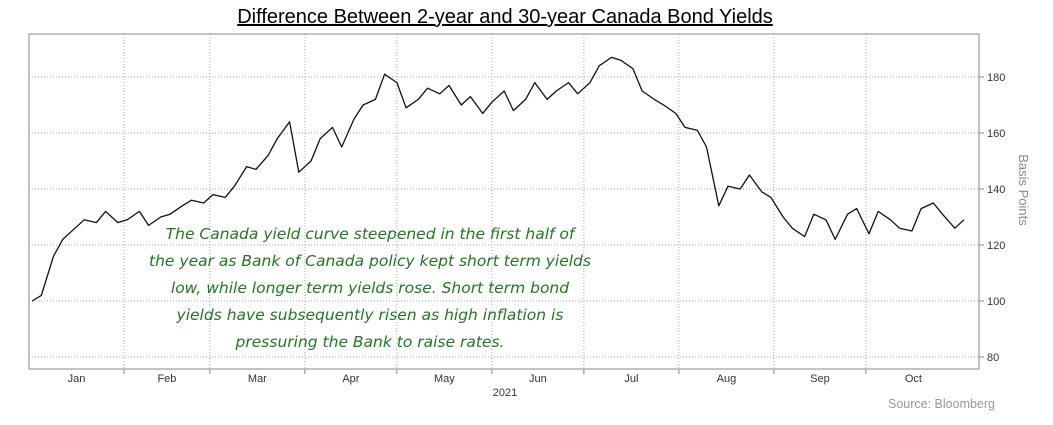 This screenshot has width=1053, height=425. Describe the element at coordinates (942, 404) in the screenshot. I see `source-label: Source: Bloomberg` at that location.